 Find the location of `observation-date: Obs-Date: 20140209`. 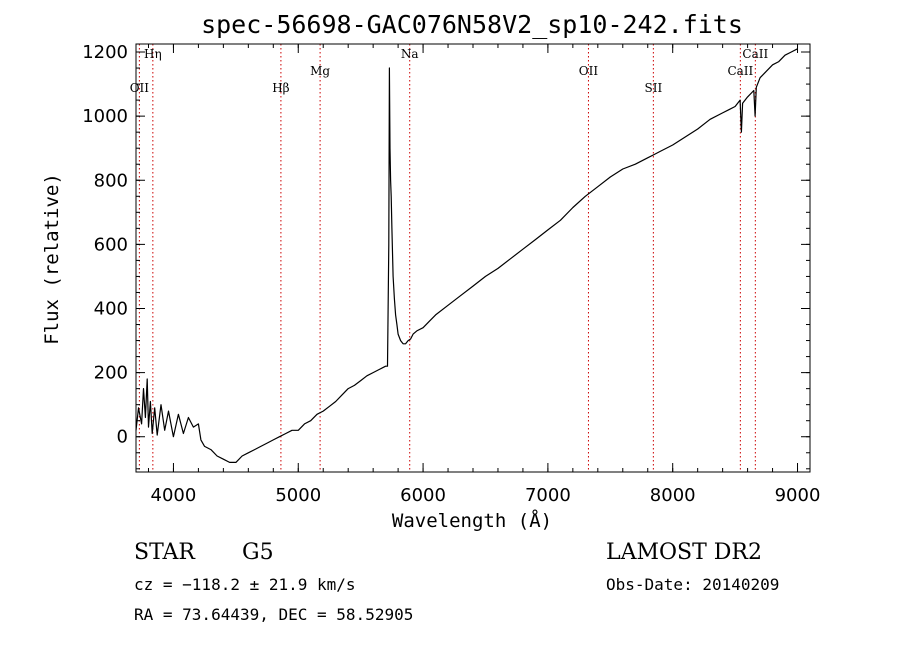

observation-date: Obs-Date: 20140209 is located at coordinates (692, 584).